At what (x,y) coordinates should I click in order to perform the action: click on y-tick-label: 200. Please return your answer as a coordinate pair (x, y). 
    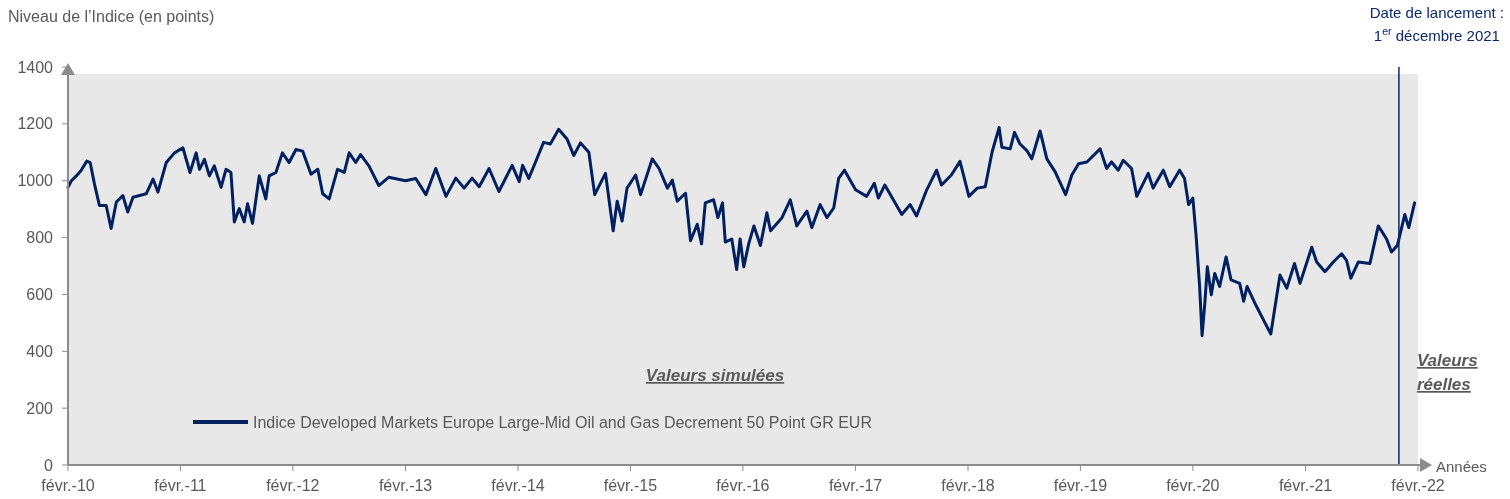
    Looking at the image, I should click on (40, 408).